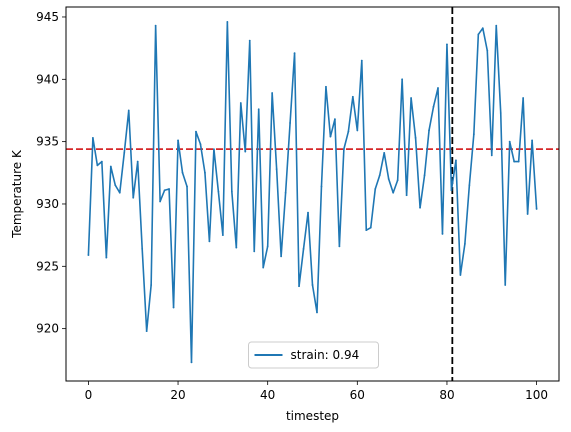 The height and width of the screenshot is (432, 571). I want to click on x-tick-label: 80, so click(446, 395).